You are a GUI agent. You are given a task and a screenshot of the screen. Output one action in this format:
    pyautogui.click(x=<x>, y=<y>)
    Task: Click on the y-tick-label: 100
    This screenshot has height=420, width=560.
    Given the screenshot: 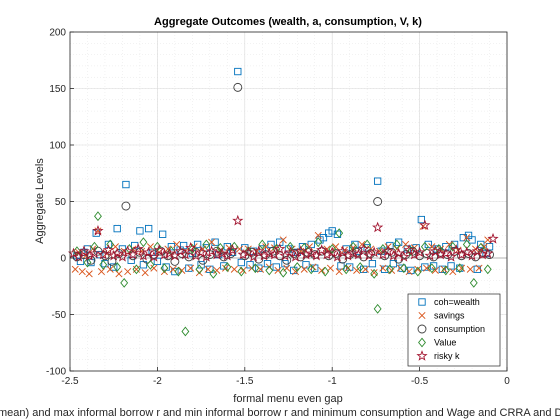 What is the action you would take?
    pyautogui.click(x=57, y=146)
    